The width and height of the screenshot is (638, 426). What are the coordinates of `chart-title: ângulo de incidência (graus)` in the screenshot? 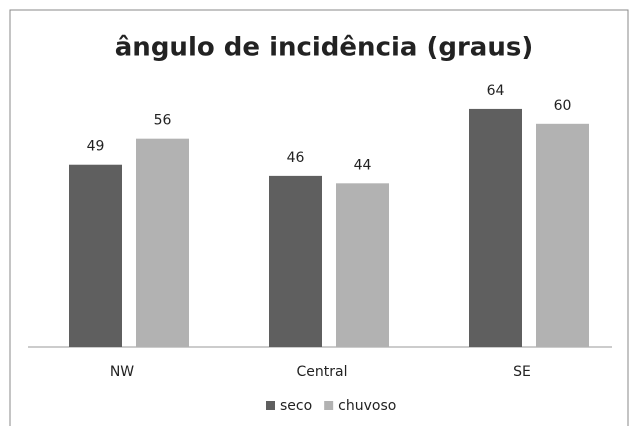 It's located at (324, 48).